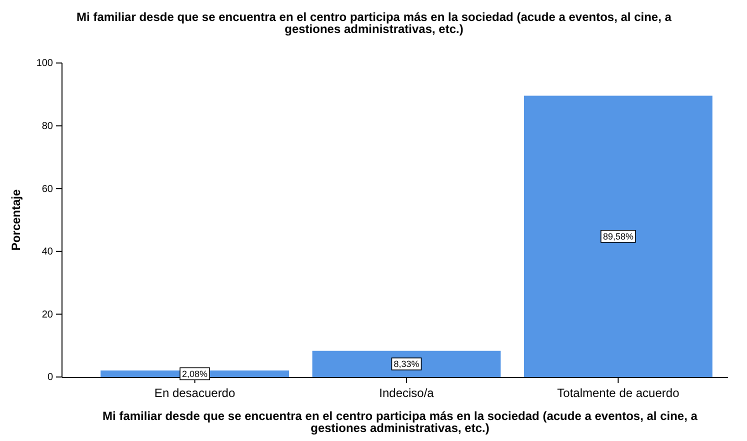  I want to click on data-label: 89,58%, so click(618, 237).